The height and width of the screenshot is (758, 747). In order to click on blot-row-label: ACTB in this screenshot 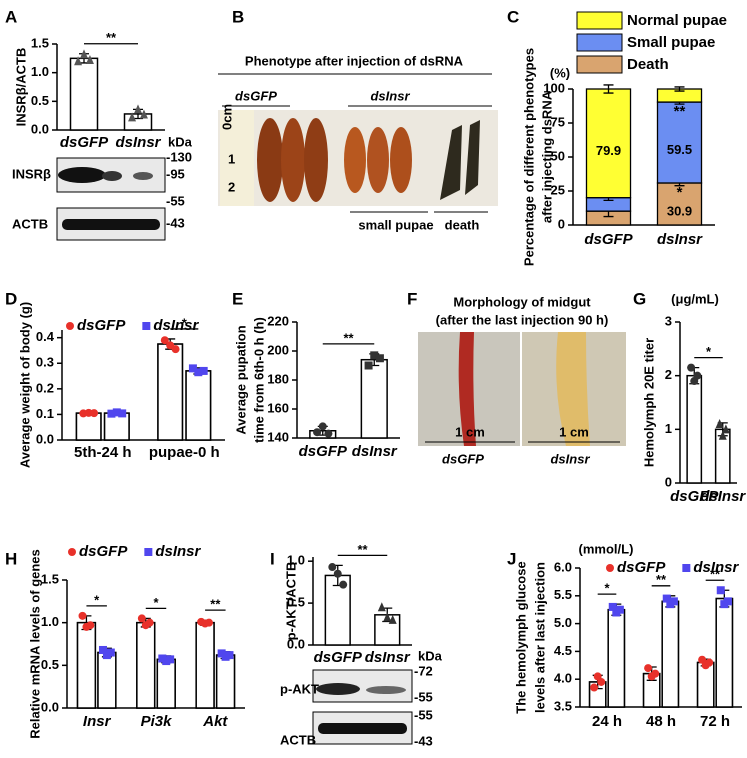, I will do `click(30, 223)`.